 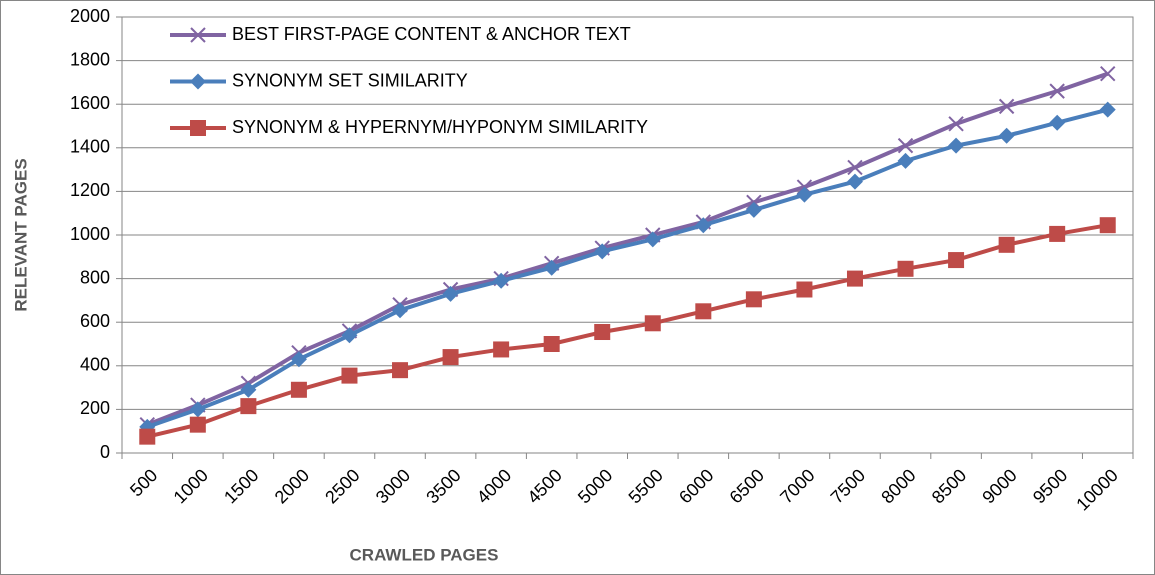 I want to click on y-tick-label: 0, so click(x=105, y=452).